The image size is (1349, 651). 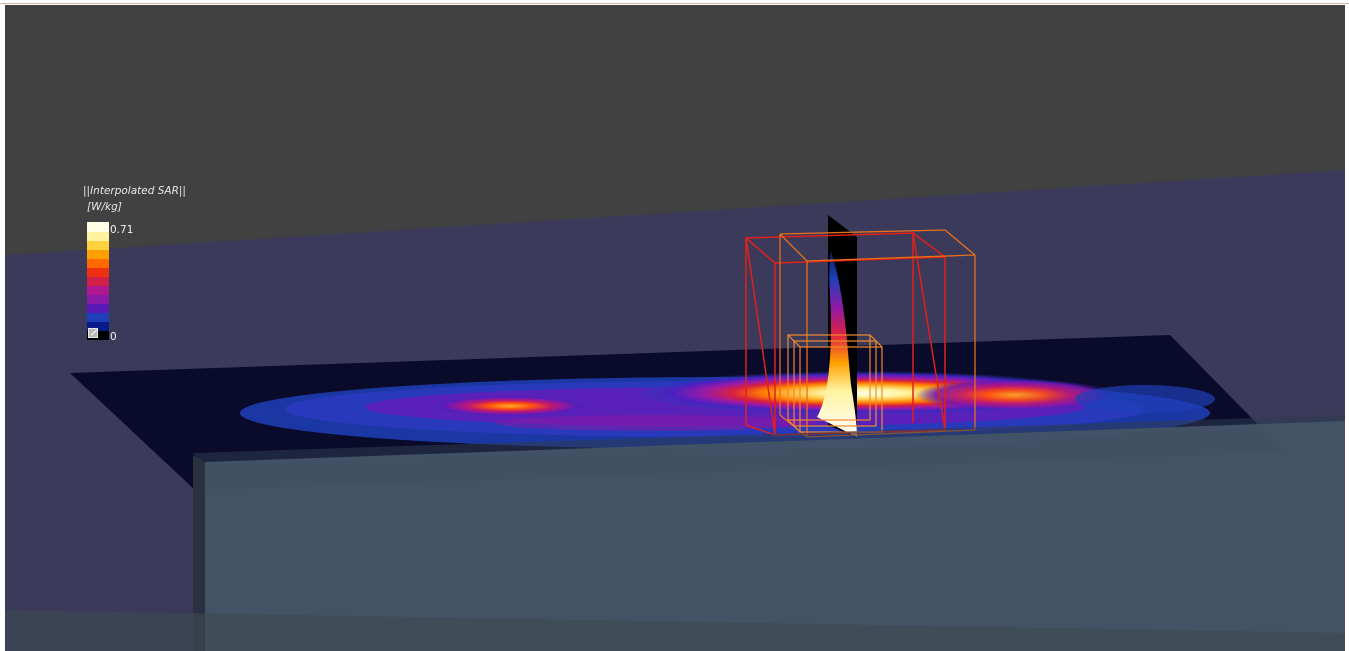 What do you see at coordinates (134, 191) in the screenshot?
I see `legend-title: ||Interpolated SAR||` at bounding box center [134, 191].